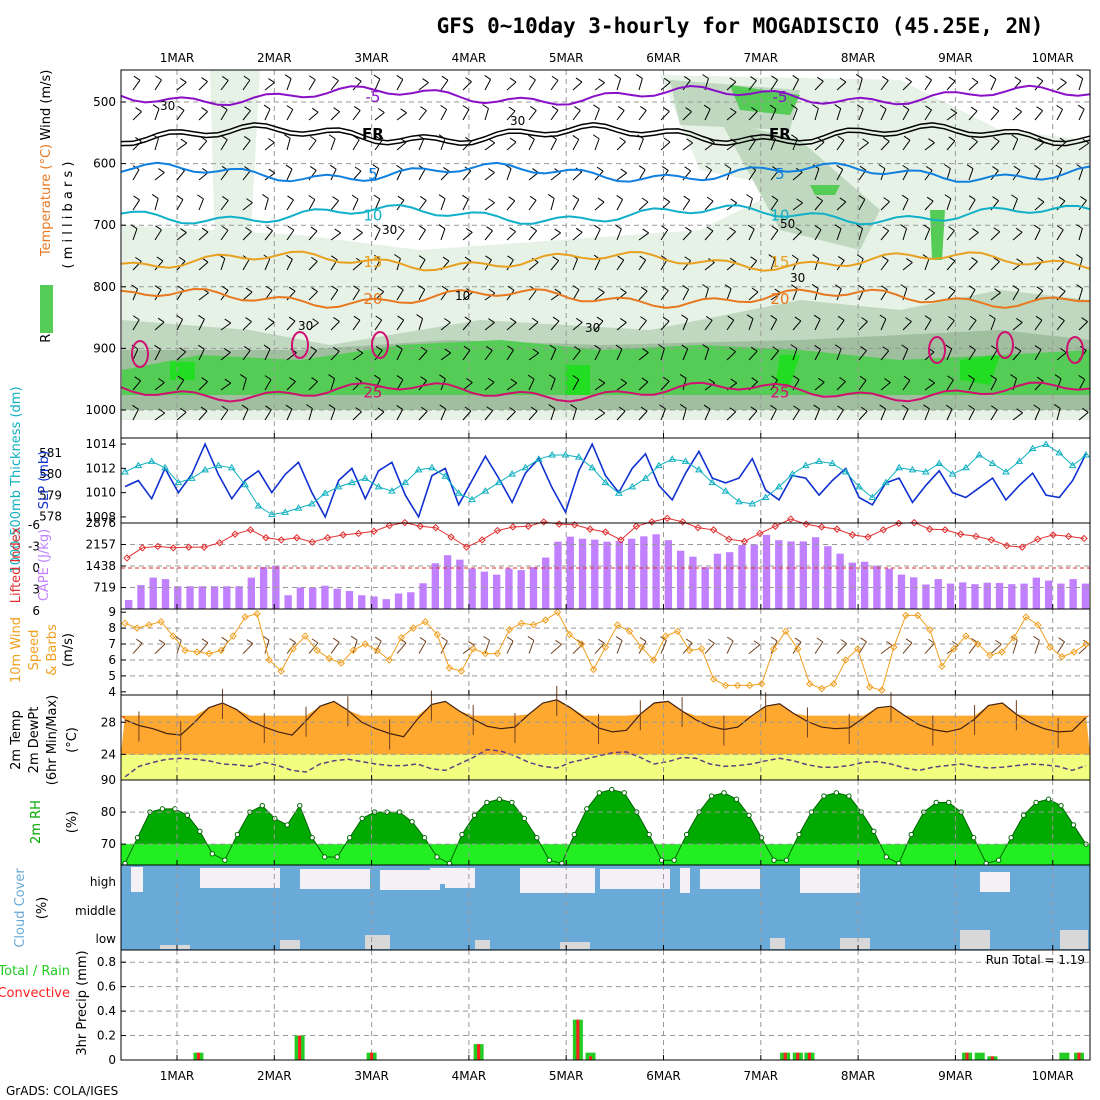 This screenshot has height=1100, width=1100. I want to click on rh-color-swatch, so click(46, 309).